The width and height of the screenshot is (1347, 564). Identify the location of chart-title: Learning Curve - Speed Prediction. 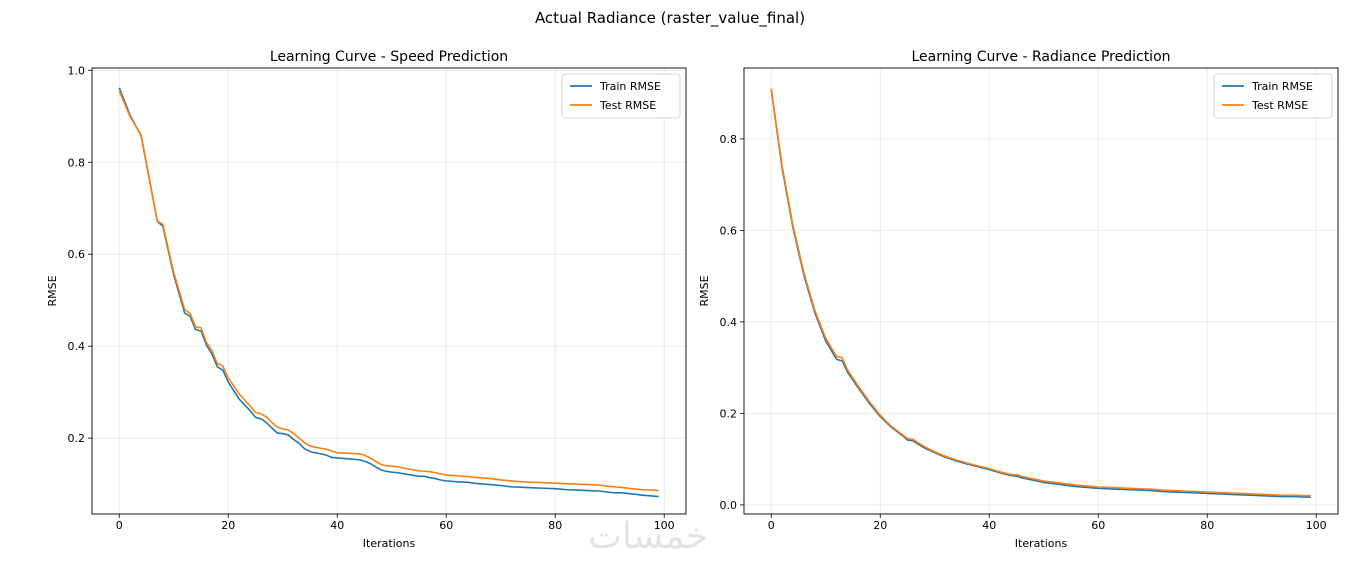
(389, 57).